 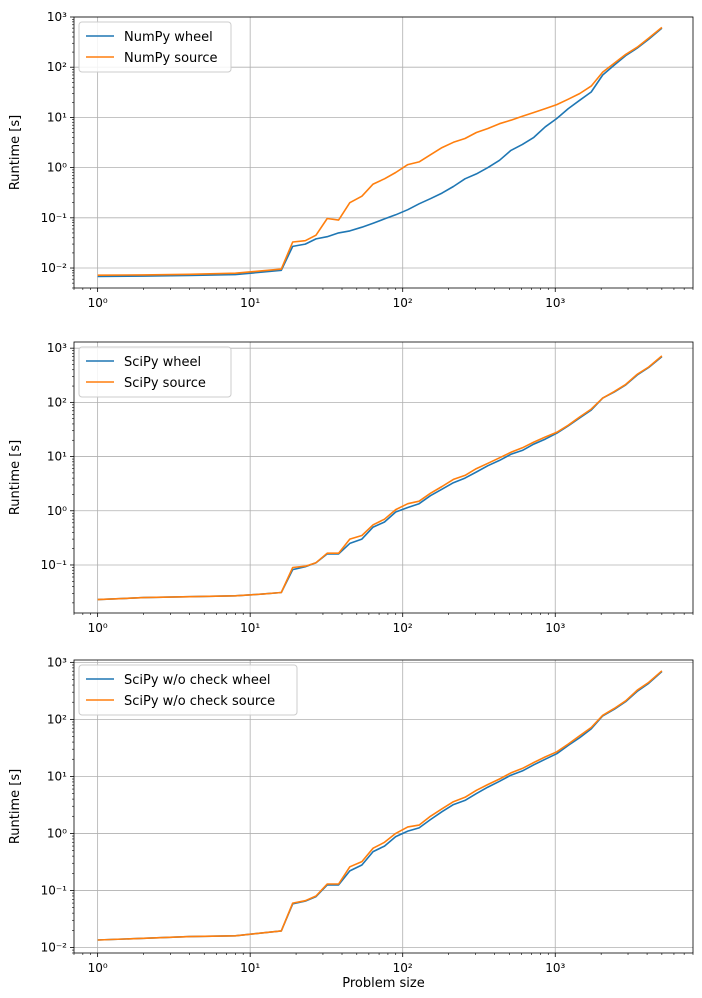 I want to click on legend-label: NumPy wheel, so click(x=168, y=37).